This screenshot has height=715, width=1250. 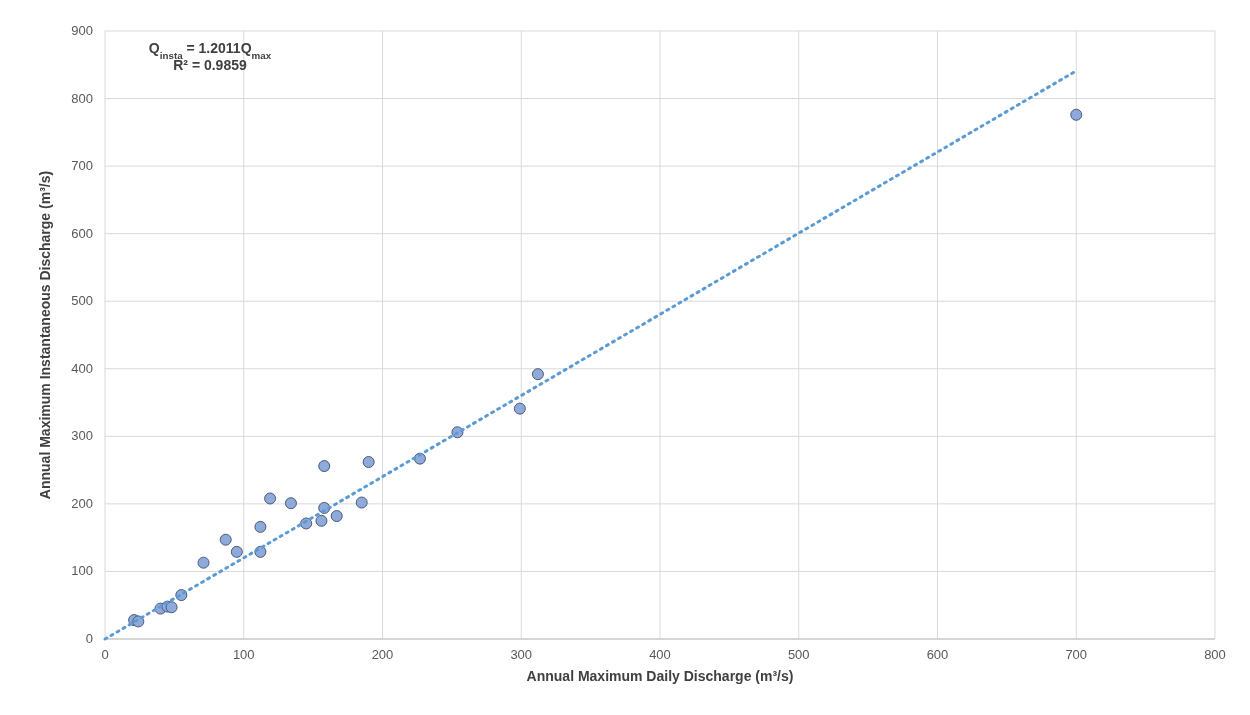 I want to click on x-tick-label: 500, so click(x=798, y=654).